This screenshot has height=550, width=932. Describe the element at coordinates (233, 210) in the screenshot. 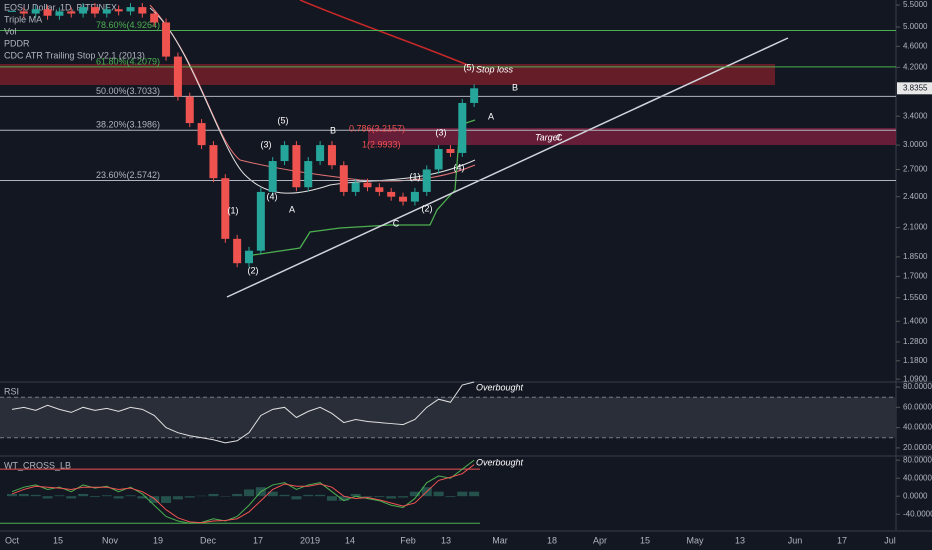

I see `annotation: (1)` at that location.